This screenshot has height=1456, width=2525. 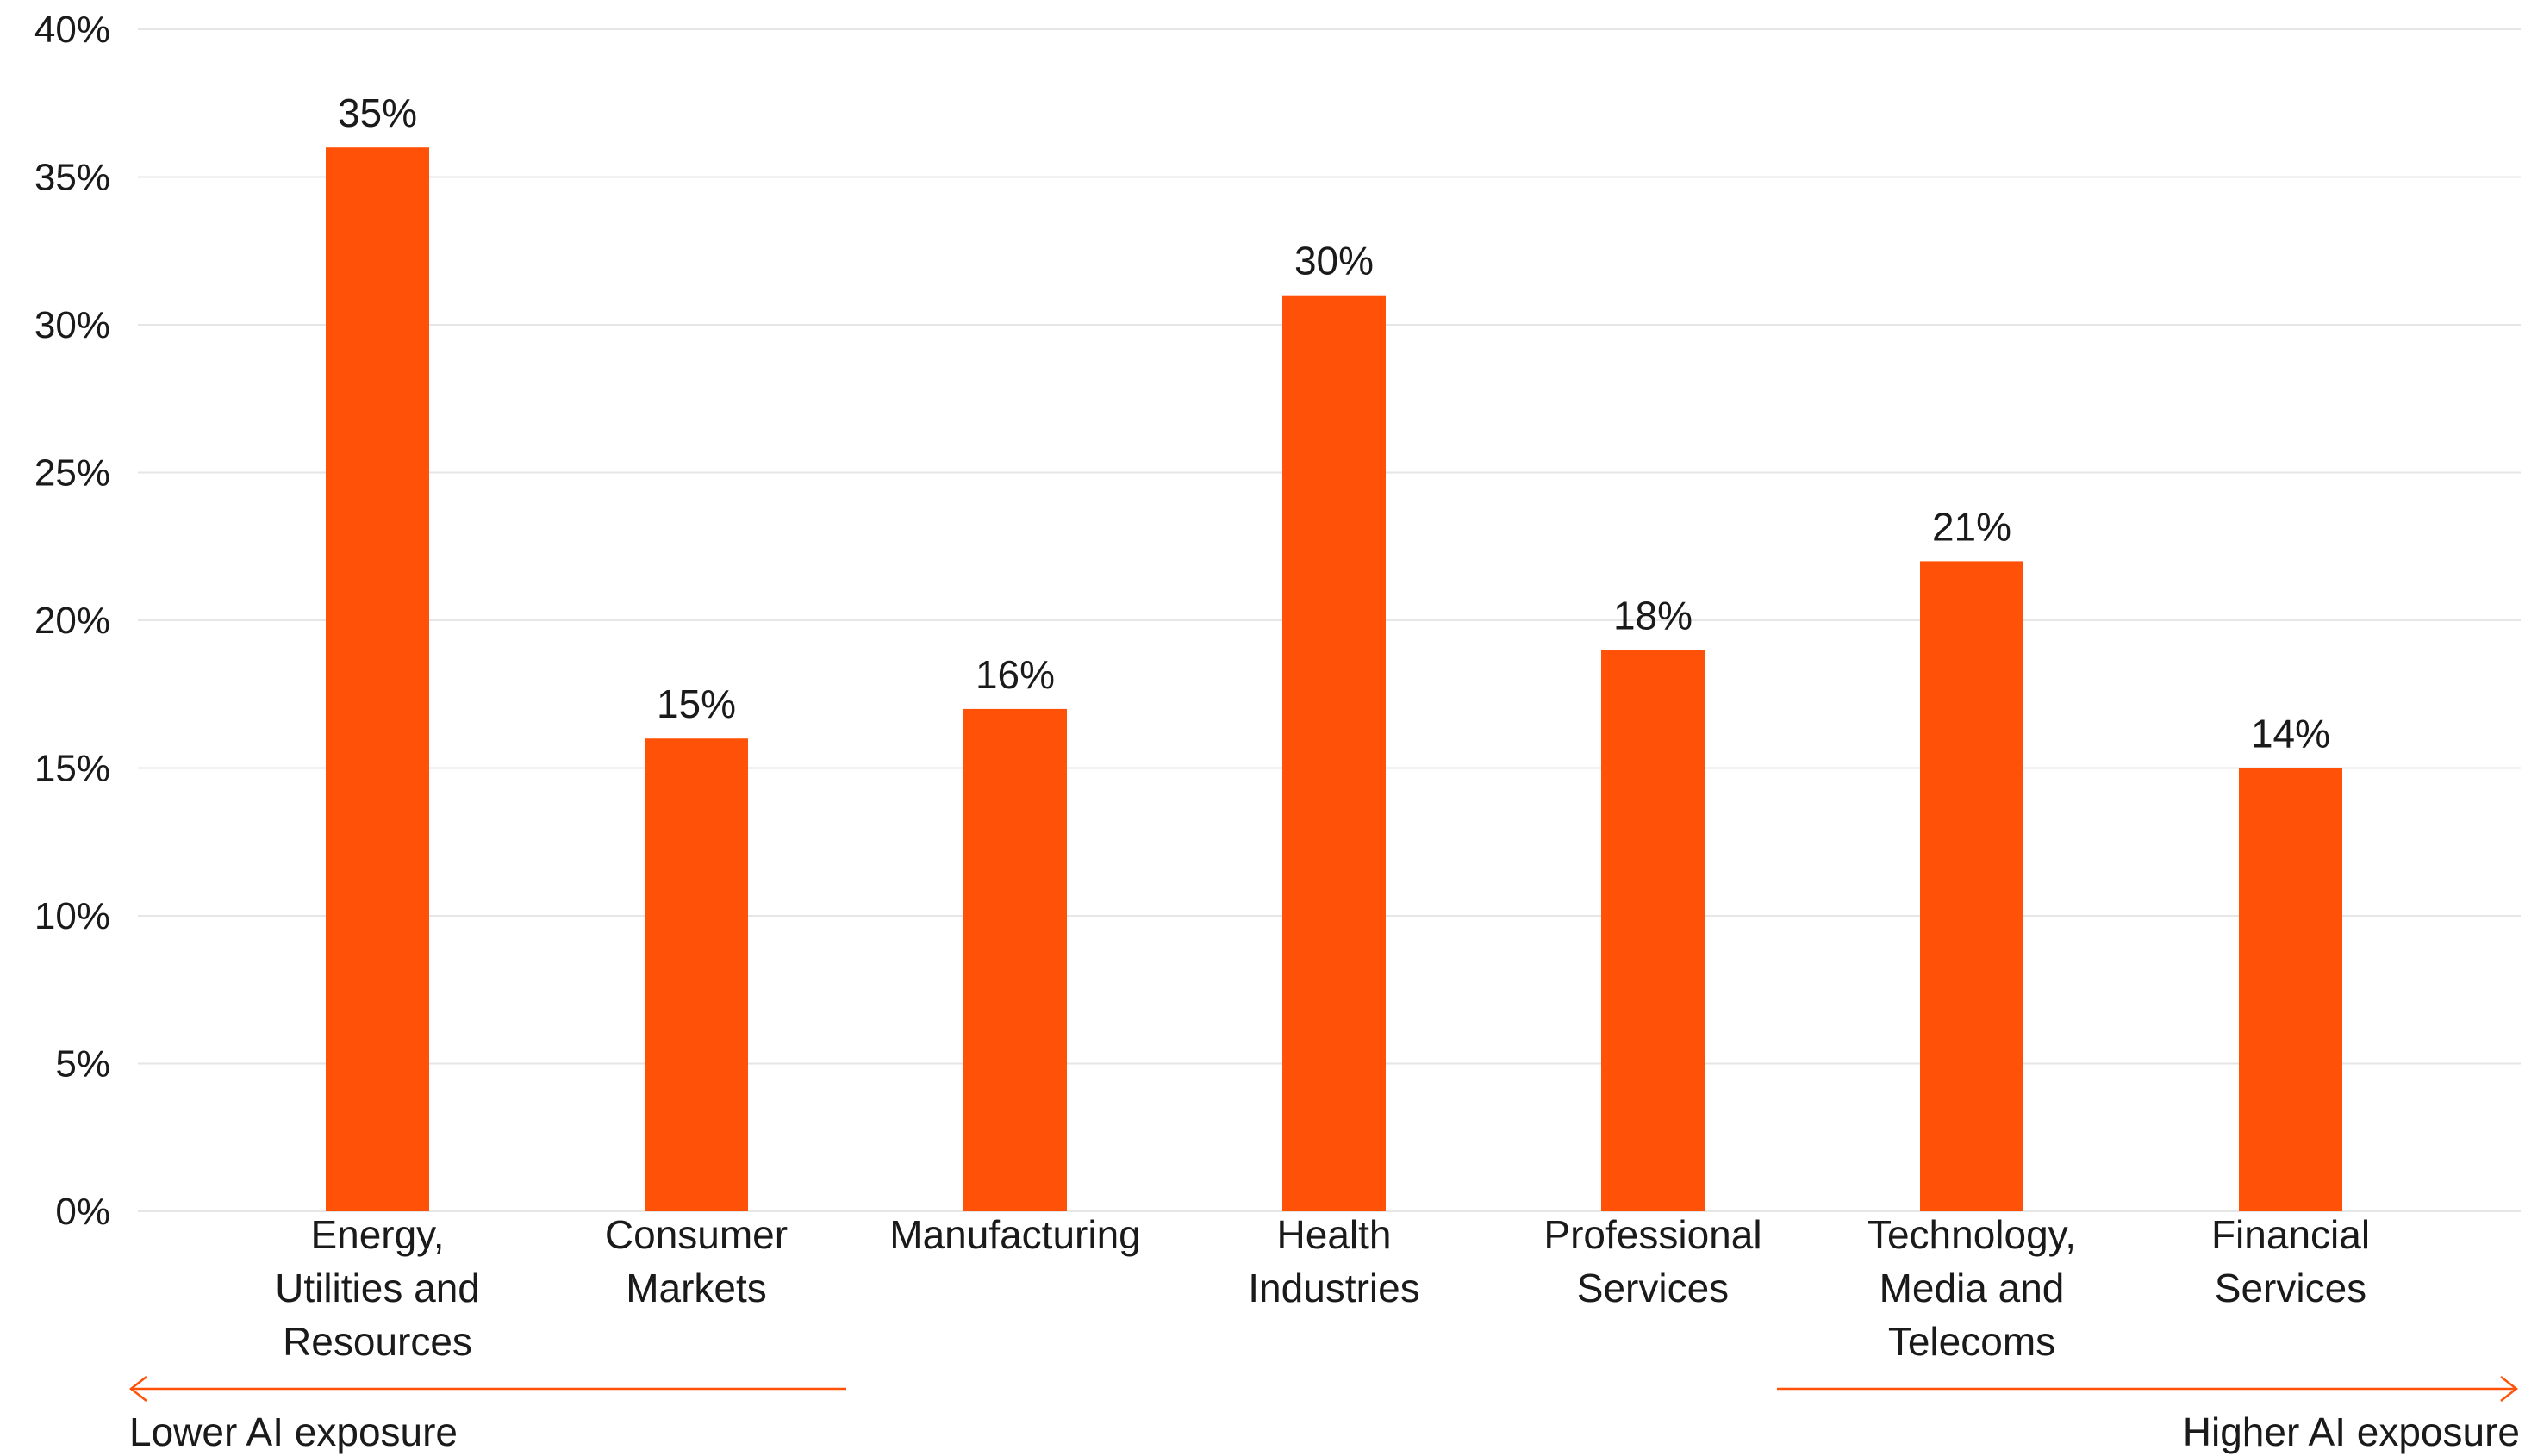 What do you see at coordinates (72, 474) in the screenshot?
I see `y-tick-label: 25%` at bounding box center [72, 474].